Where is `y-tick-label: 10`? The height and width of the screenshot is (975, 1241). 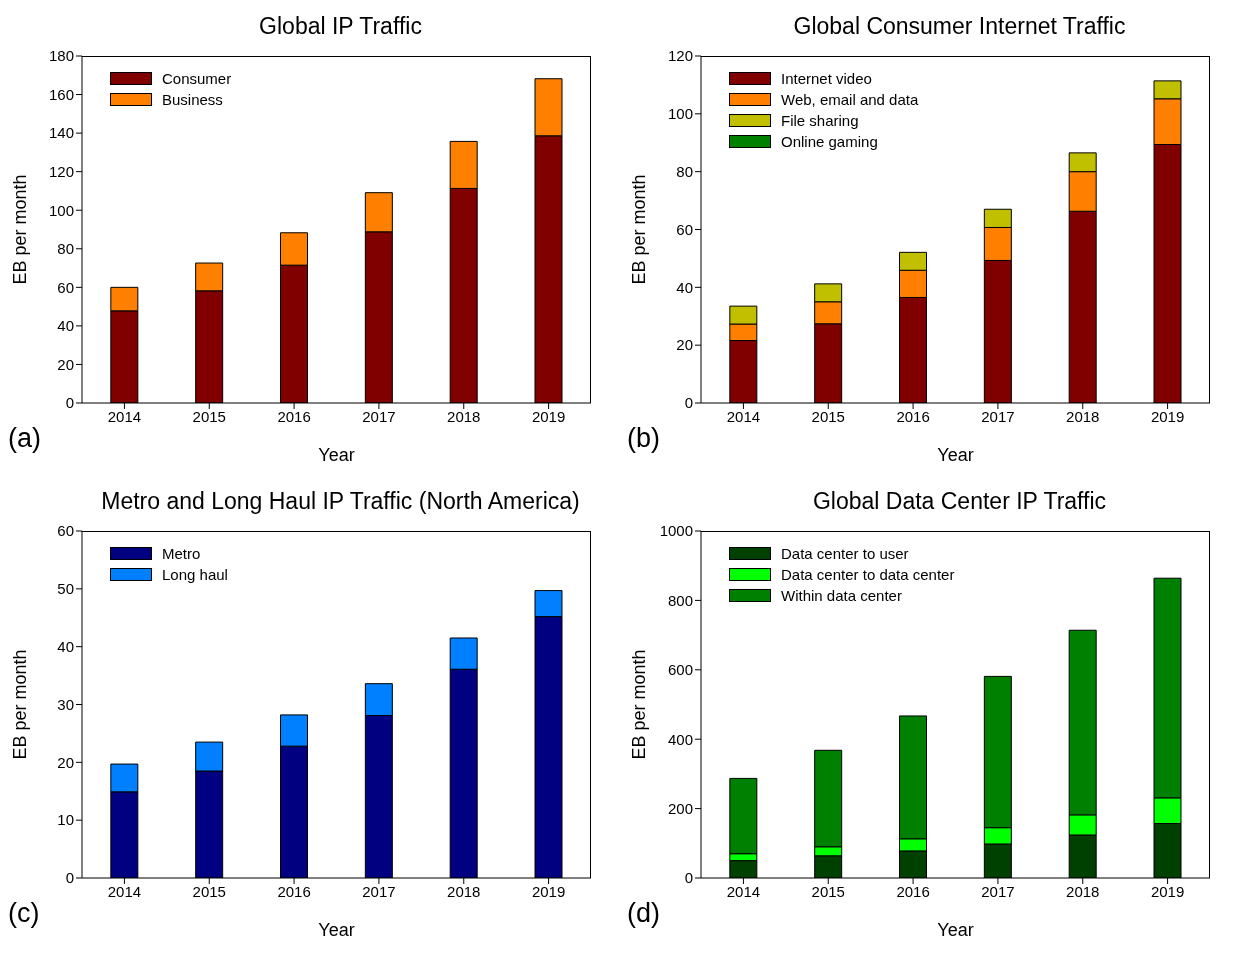
y-tick-label: 10 is located at coordinates (65, 820).